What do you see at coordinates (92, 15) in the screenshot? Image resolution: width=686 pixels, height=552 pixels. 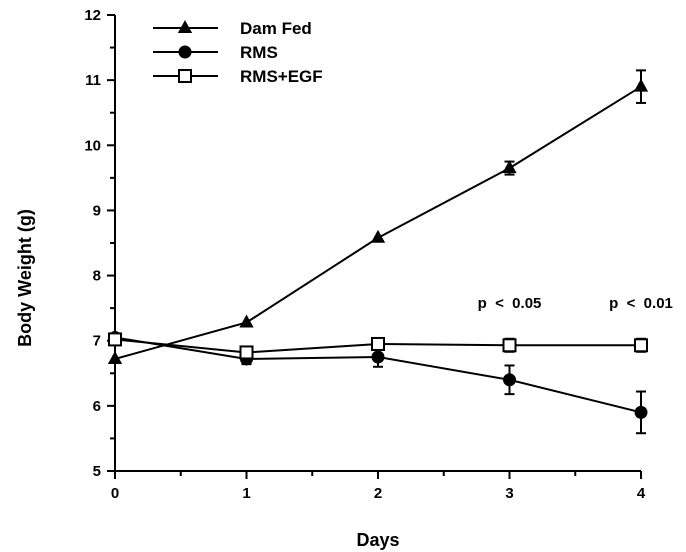 I see `y-tick-label: 12` at bounding box center [92, 15].